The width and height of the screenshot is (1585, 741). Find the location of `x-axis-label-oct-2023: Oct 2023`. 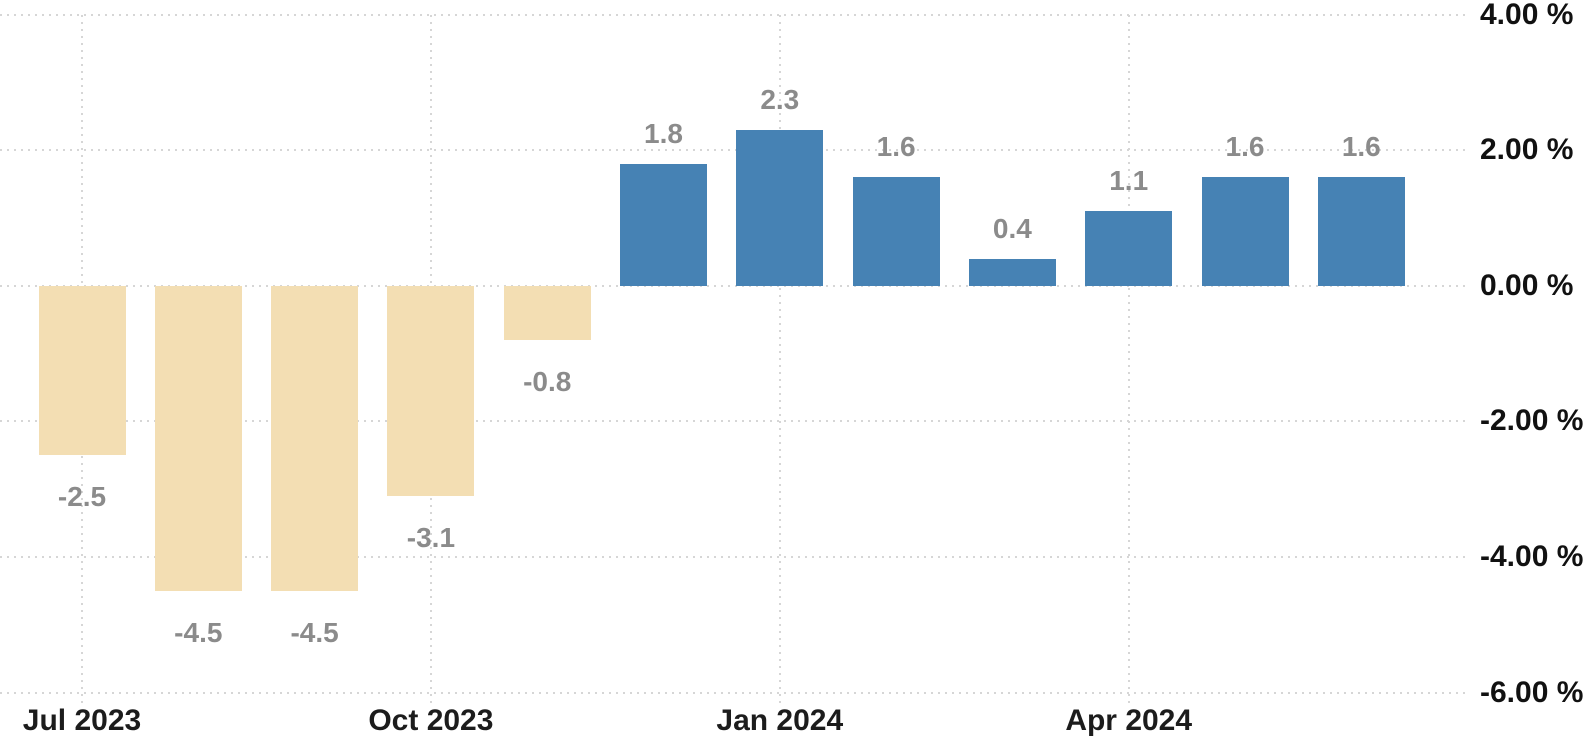

x-axis-label-oct-2023: Oct 2023 is located at coordinates (431, 720).